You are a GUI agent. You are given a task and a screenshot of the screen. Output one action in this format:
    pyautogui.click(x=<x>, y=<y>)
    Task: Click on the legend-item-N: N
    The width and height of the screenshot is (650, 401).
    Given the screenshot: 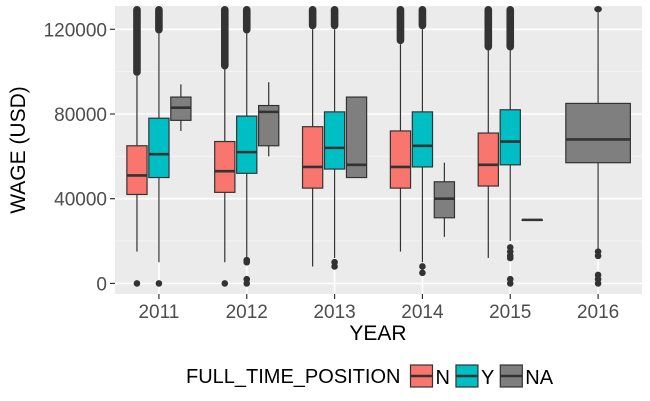 What is the action you would take?
    pyautogui.click(x=429, y=376)
    